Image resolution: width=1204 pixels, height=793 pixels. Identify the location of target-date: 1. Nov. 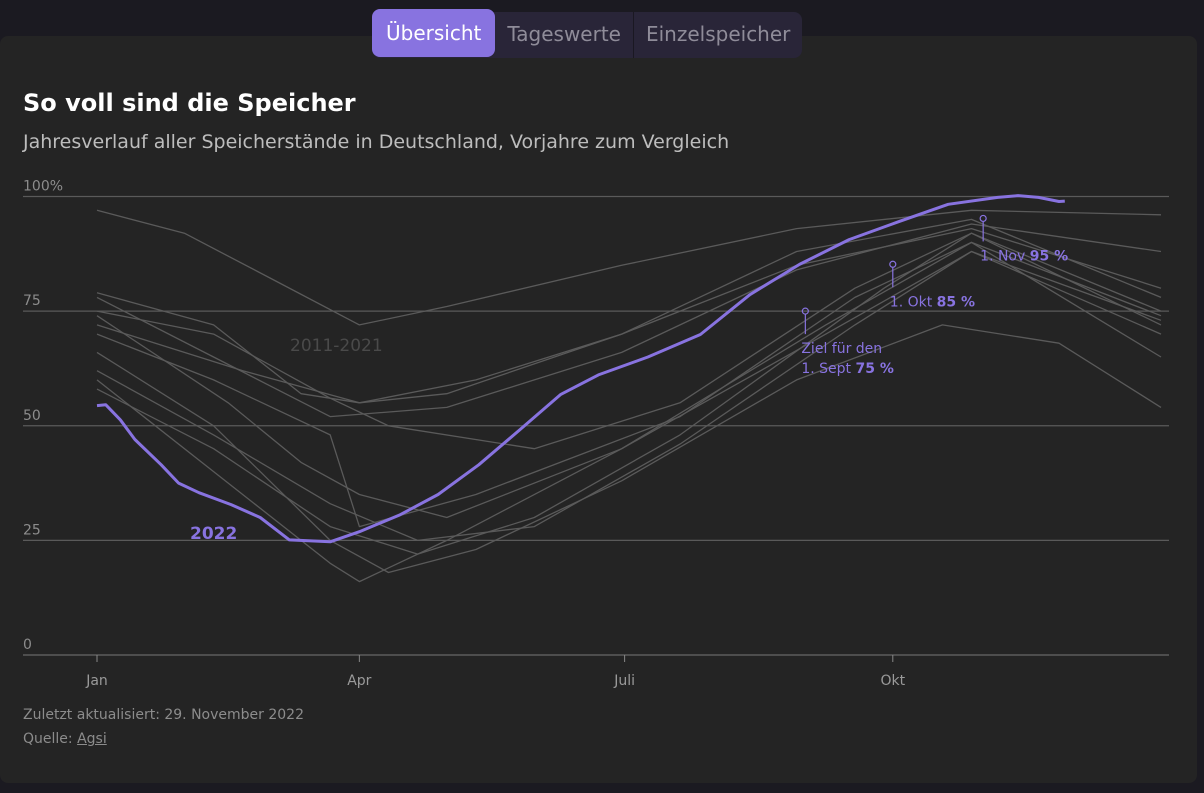
(1005, 256).